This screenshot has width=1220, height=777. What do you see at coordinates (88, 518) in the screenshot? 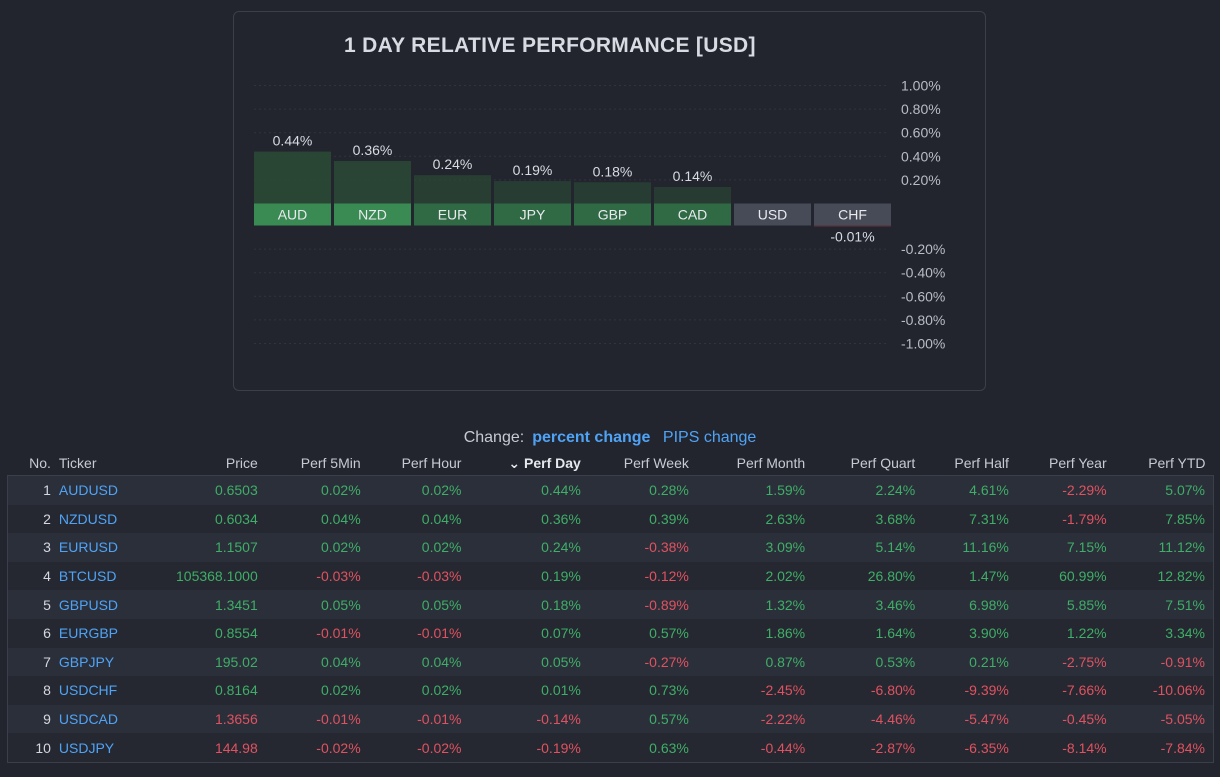
I see `ticker-link: NZDUSD` at bounding box center [88, 518].